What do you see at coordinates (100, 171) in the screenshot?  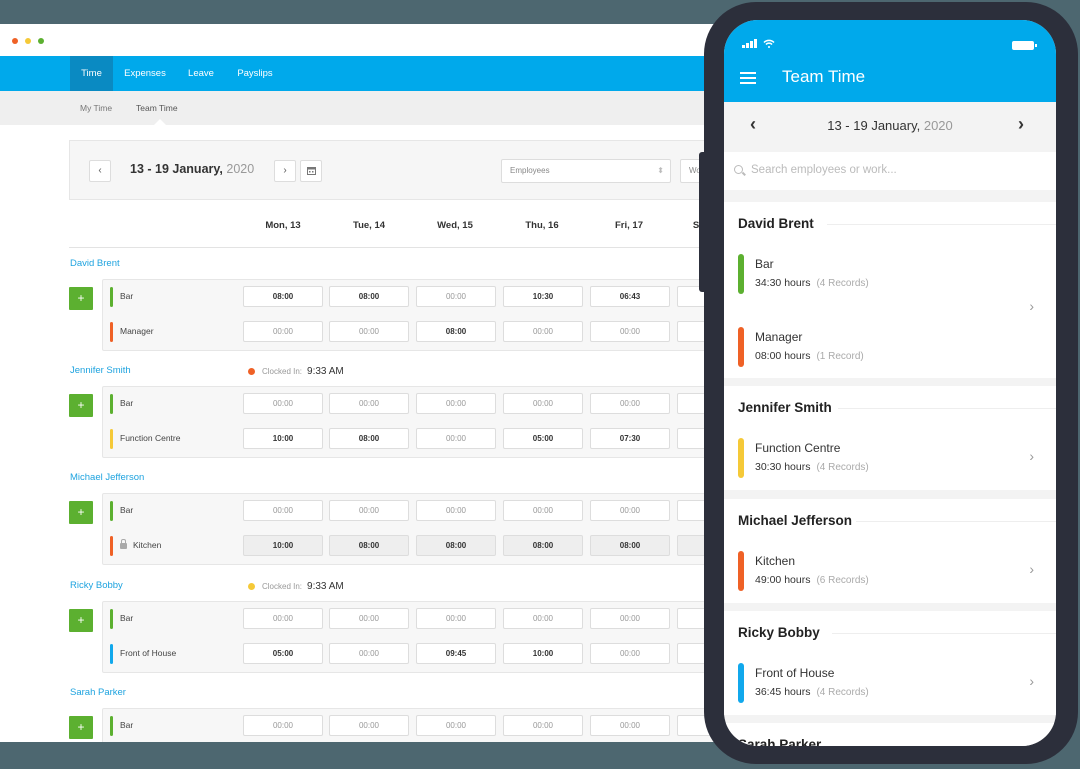 I see `prev-week-button: ‹` at bounding box center [100, 171].